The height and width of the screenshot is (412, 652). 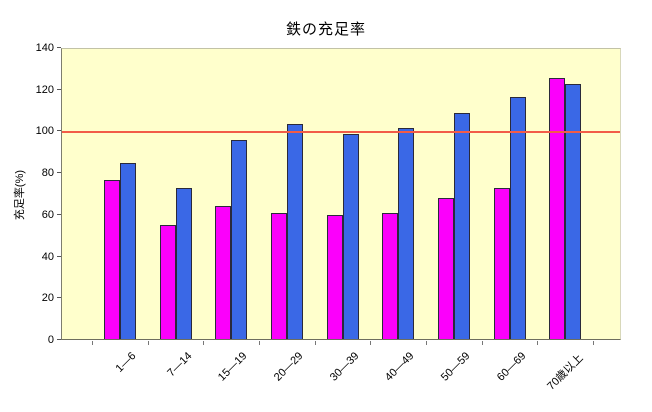 What do you see at coordinates (233, 367) in the screenshot?
I see `x-axis-label: 15—19` at bounding box center [233, 367].